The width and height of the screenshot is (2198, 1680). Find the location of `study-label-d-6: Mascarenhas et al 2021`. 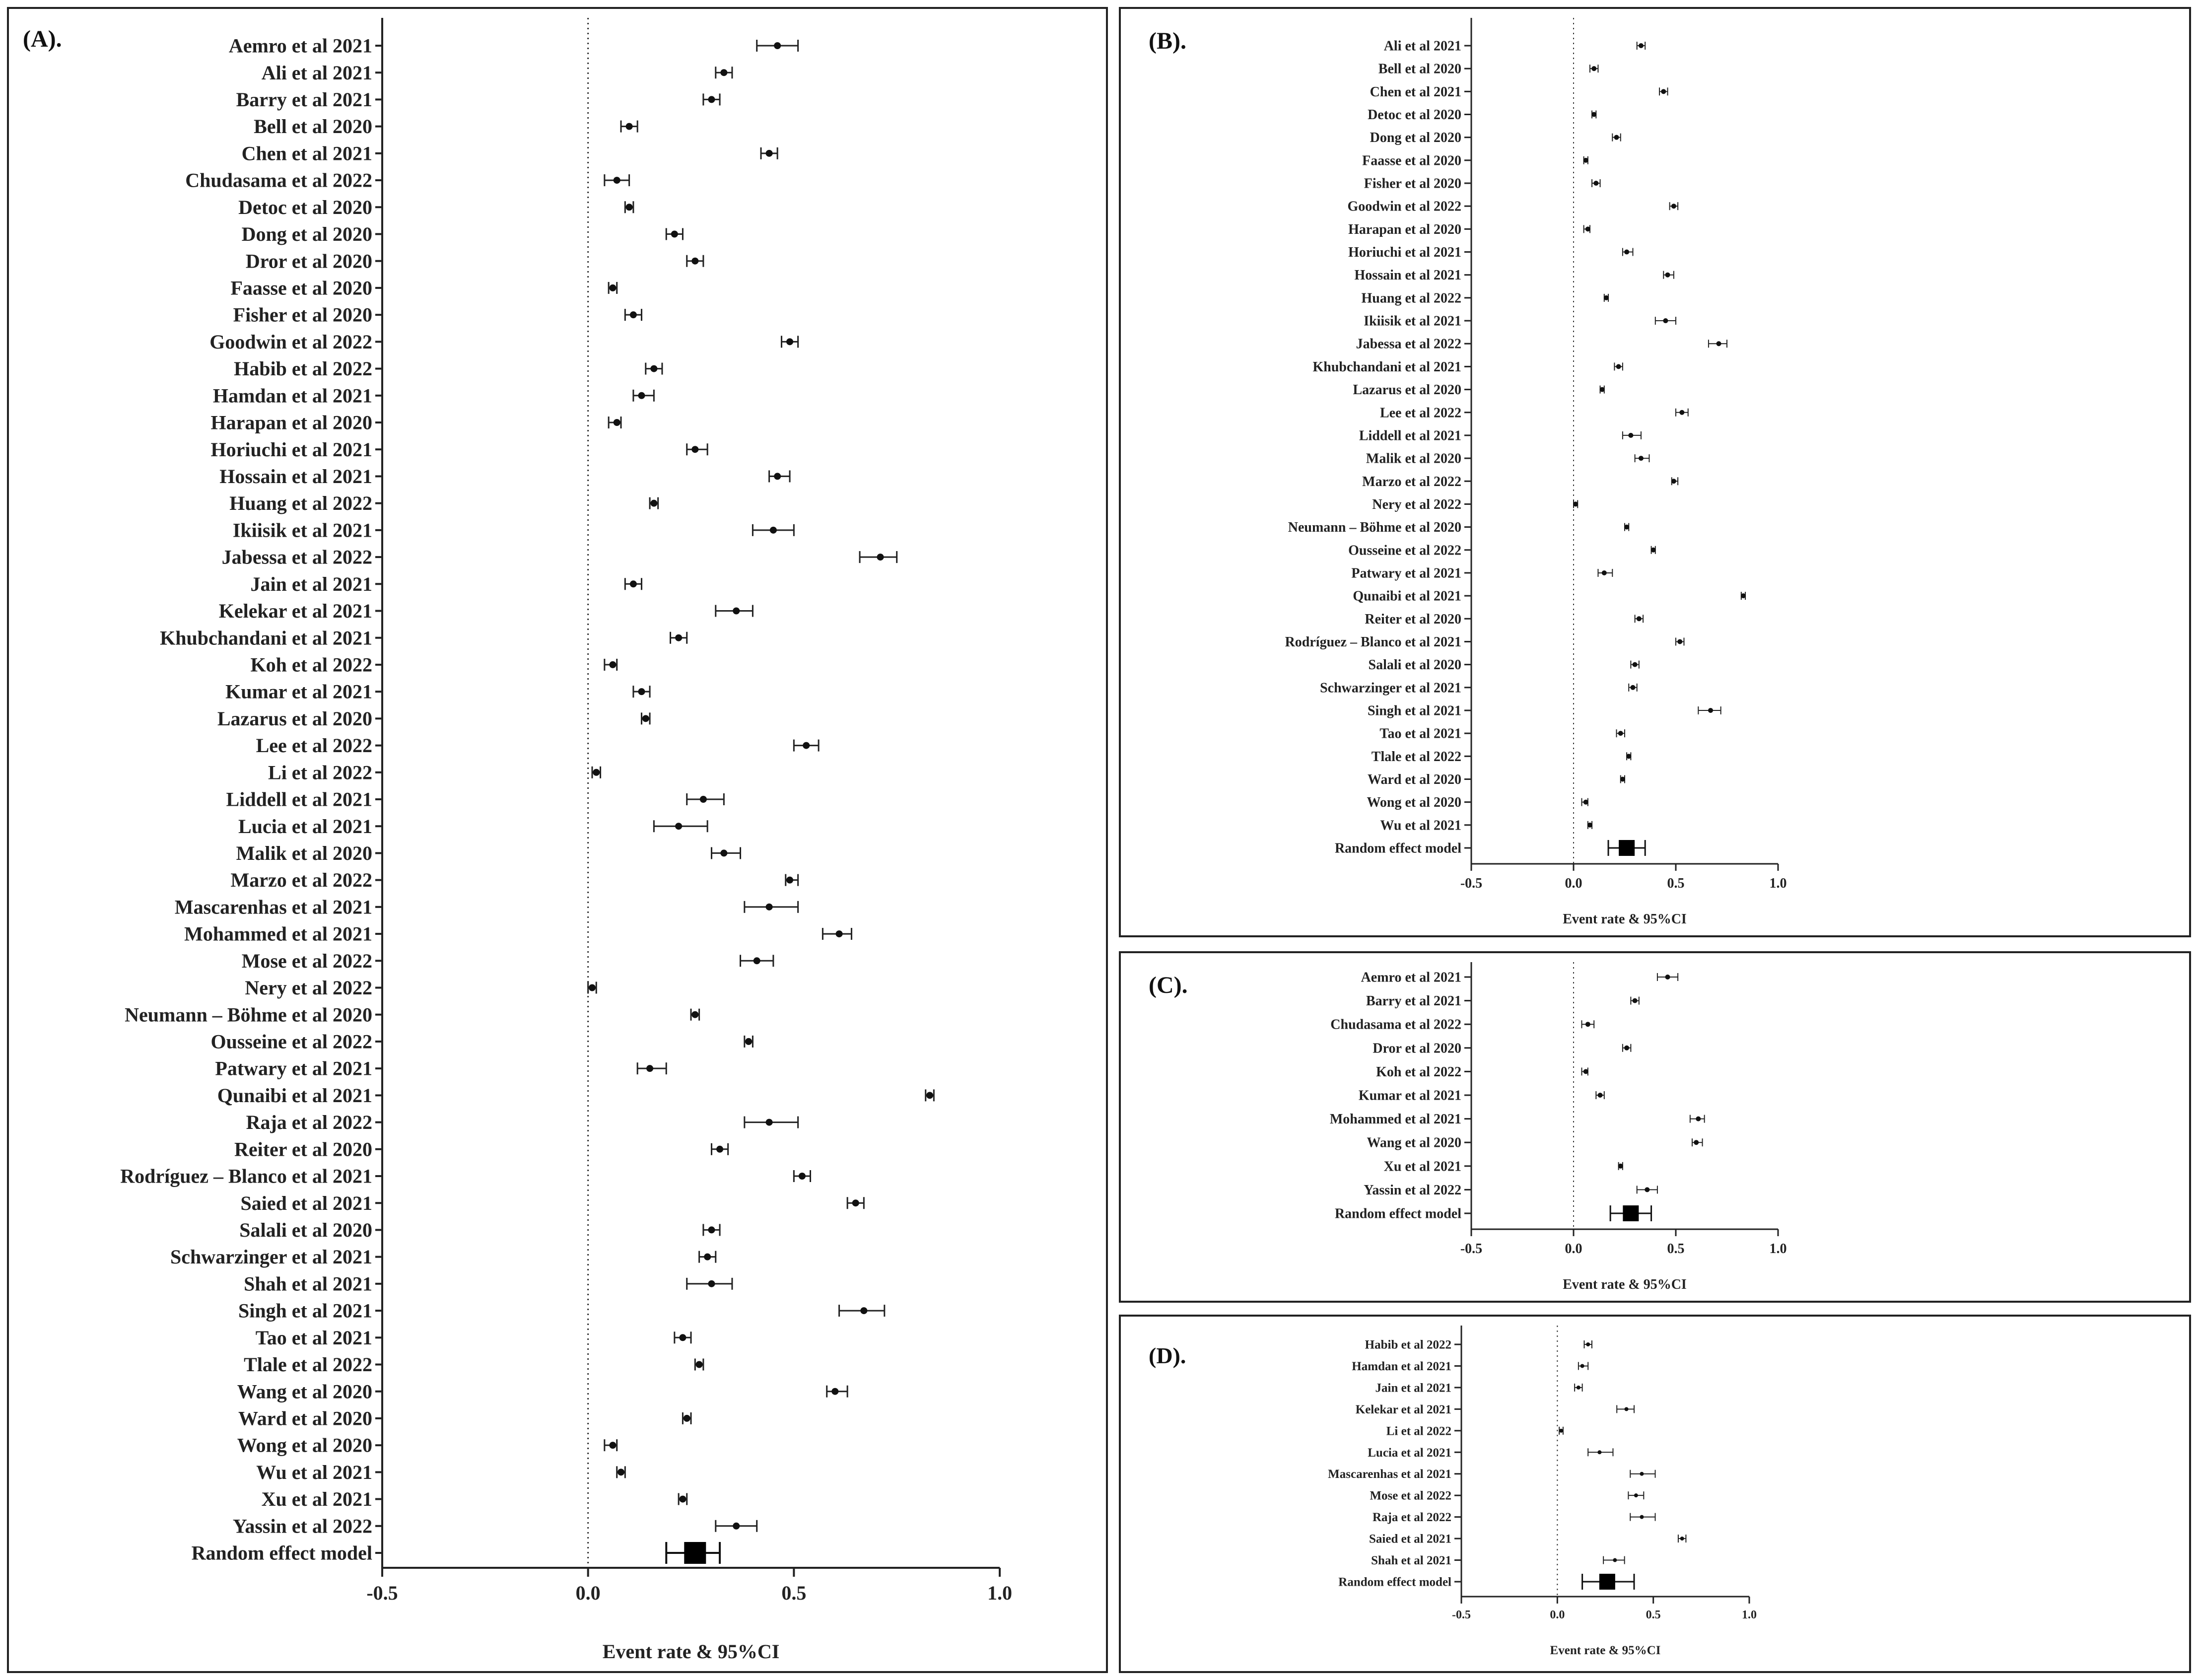

study-label-d-6: Mascarenhas et al 2021 is located at coordinates (1390, 1474).